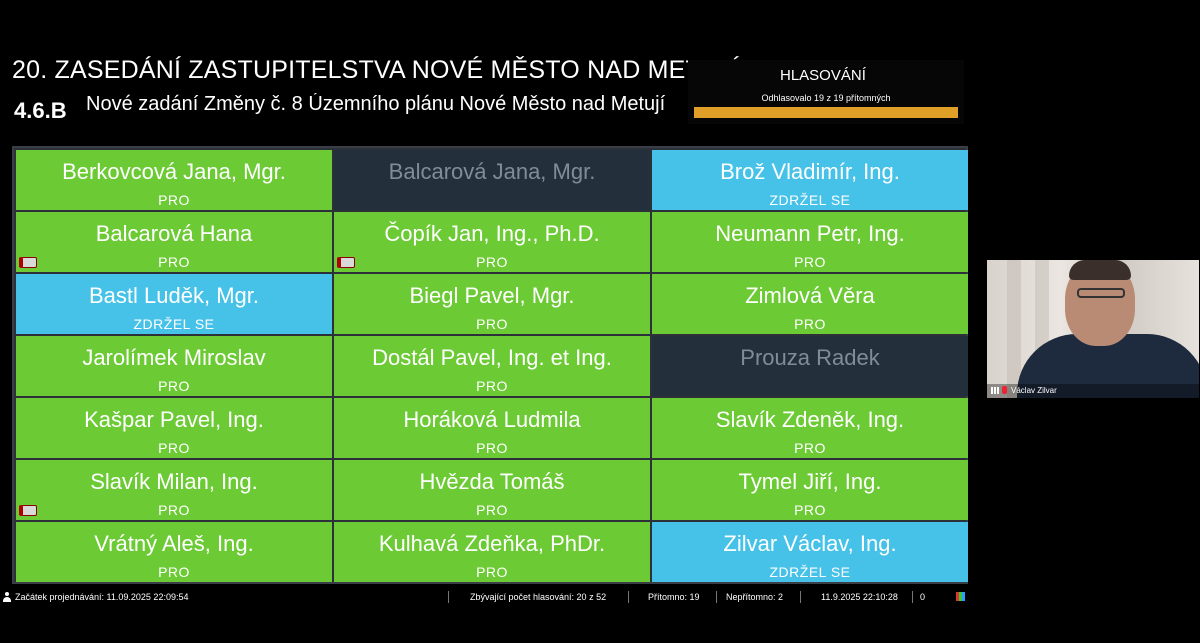 This screenshot has height=643, width=1200. What do you see at coordinates (1101, 293) in the screenshot?
I see `participant-glasses` at bounding box center [1101, 293].